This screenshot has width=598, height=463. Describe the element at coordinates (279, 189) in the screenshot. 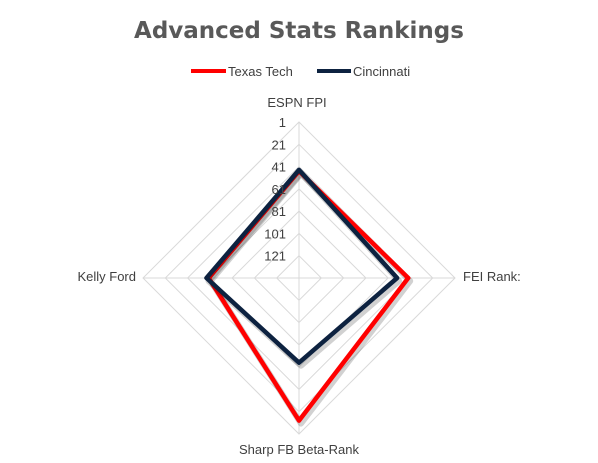

I see `tick-label: 61` at that location.